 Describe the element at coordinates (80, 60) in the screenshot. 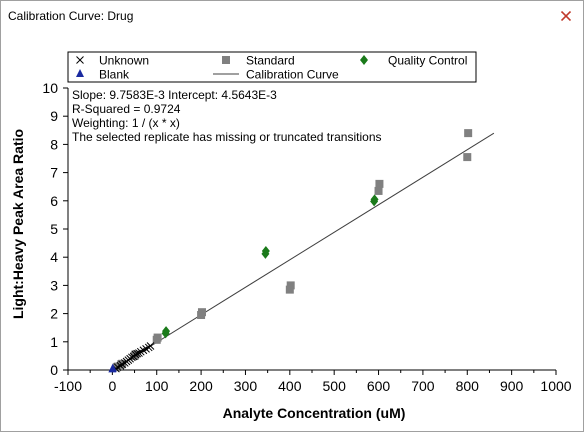

I see `legend-x-icon` at that location.